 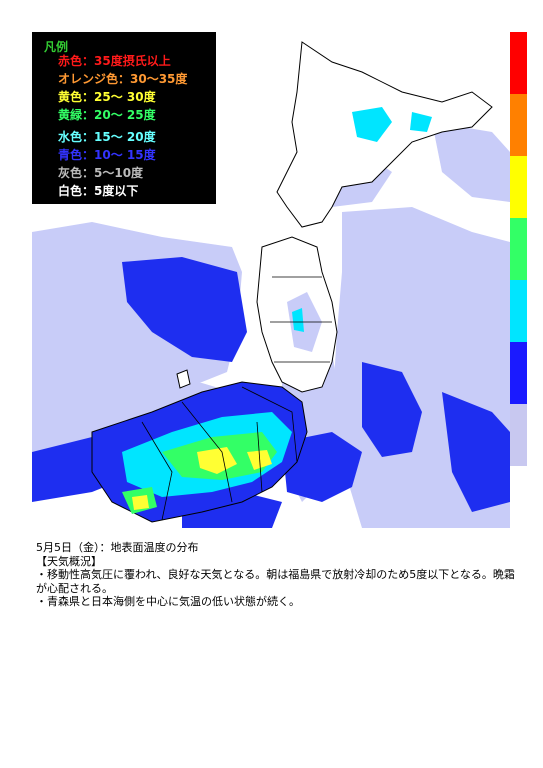 I want to click on hokkaido, so click(x=384, y=134).